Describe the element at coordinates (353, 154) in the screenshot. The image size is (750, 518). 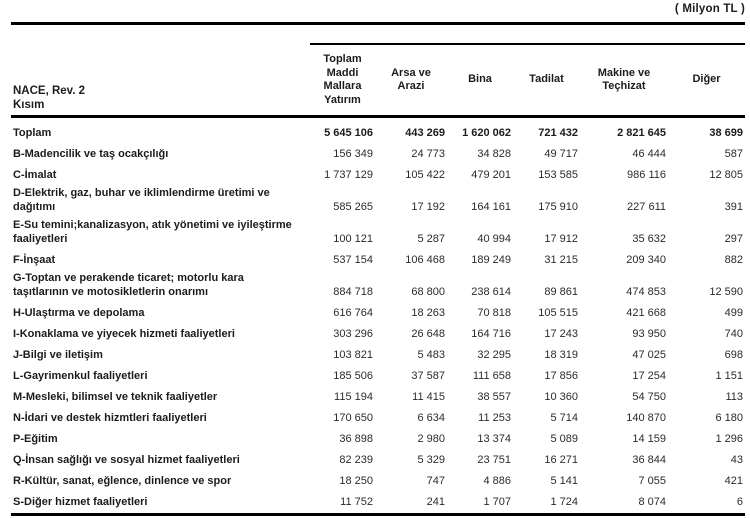
I see `value-cell: 156 349` at that location.